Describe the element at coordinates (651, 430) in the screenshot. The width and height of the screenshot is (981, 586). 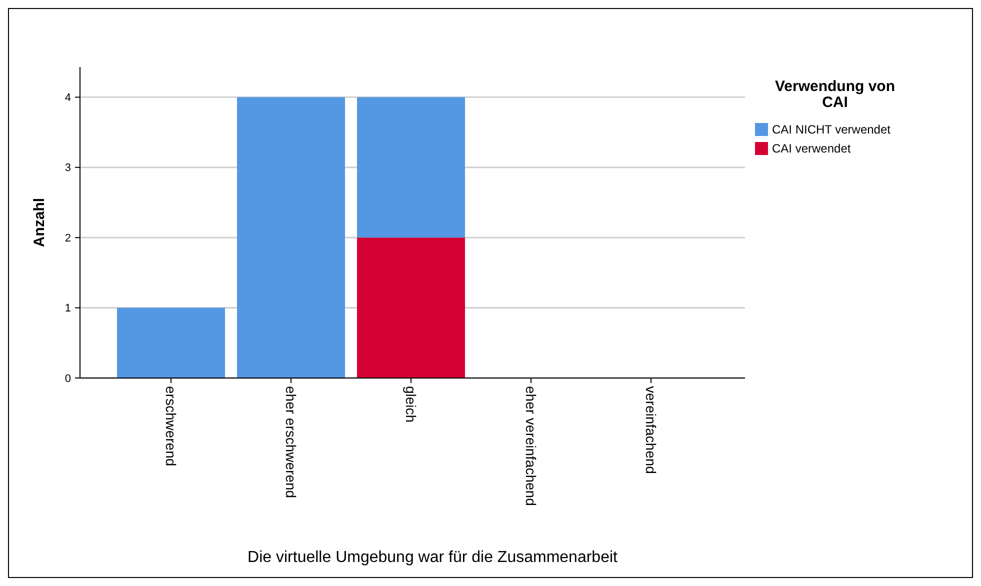
I see `x-tick-label: vereinfachend` at that location.